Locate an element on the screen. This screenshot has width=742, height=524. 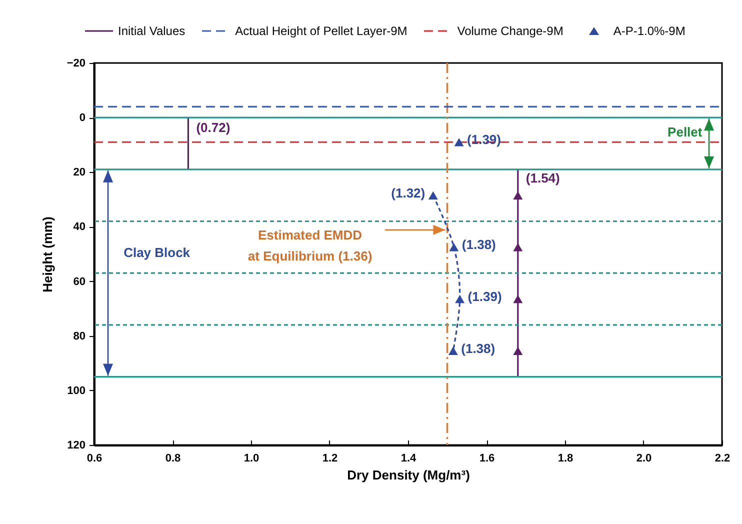
x-tick-label: 1.6 is located at coordinates (487, 458).